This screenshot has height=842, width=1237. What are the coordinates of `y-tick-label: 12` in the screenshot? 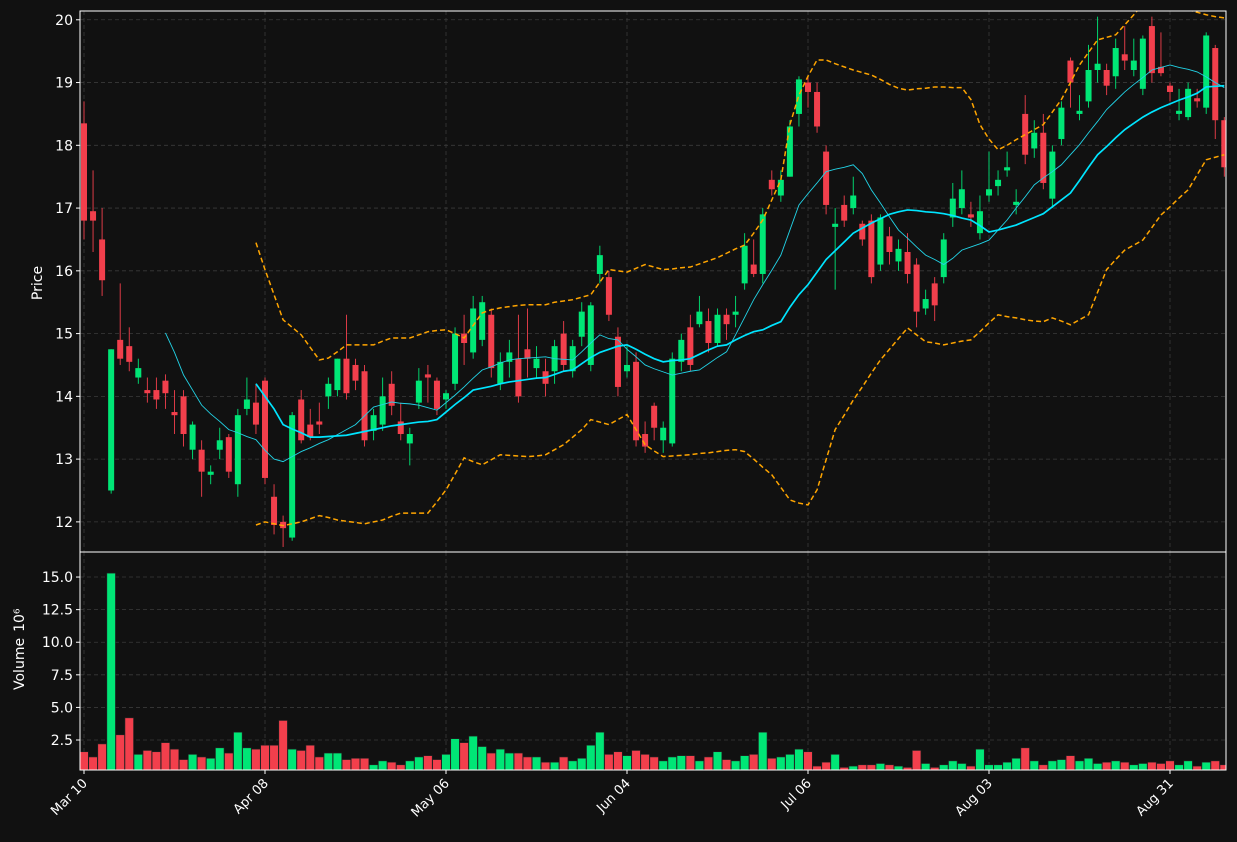 It's located at (64, 523).